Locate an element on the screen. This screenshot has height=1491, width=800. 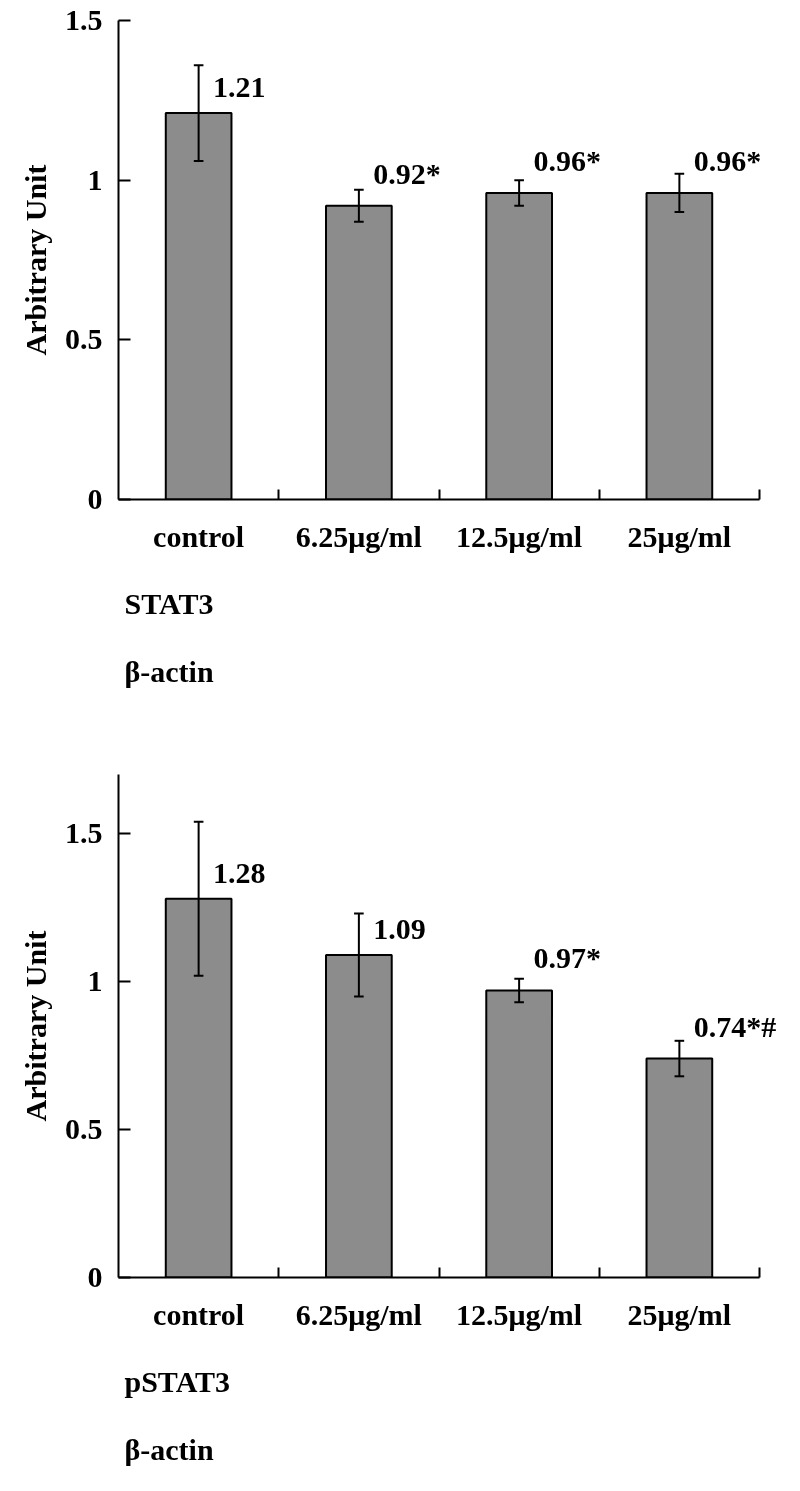
text: STAT3 is located at coordinates (169, 603).